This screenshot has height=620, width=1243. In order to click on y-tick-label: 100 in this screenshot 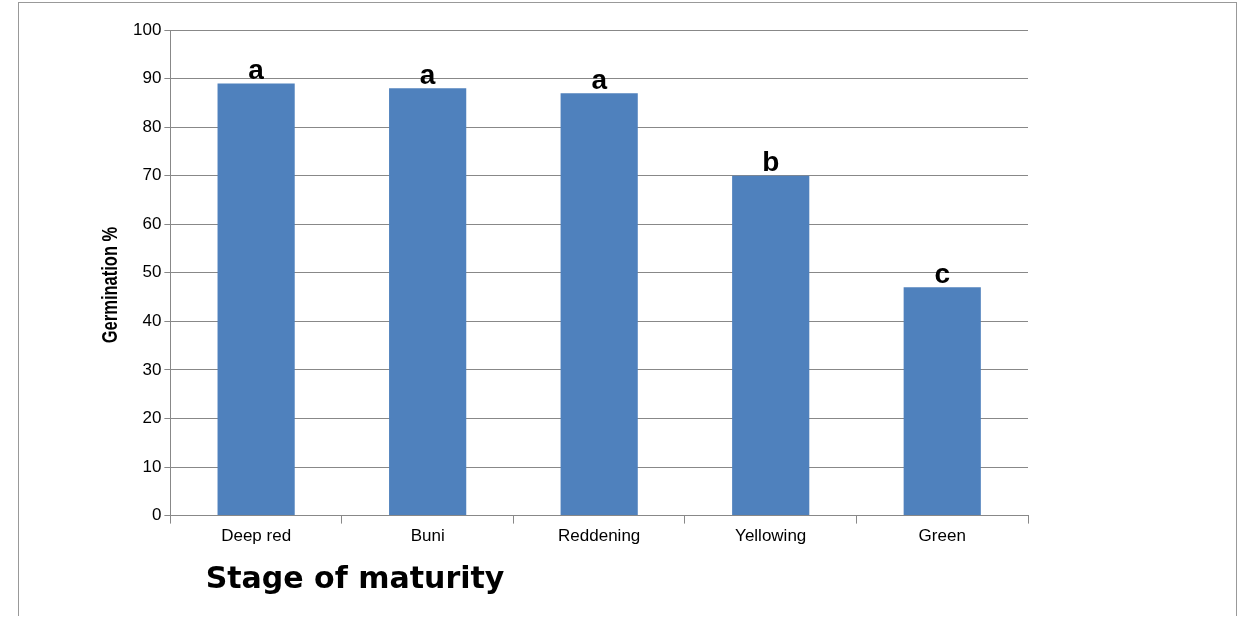, I will do `click(147, 29)`.